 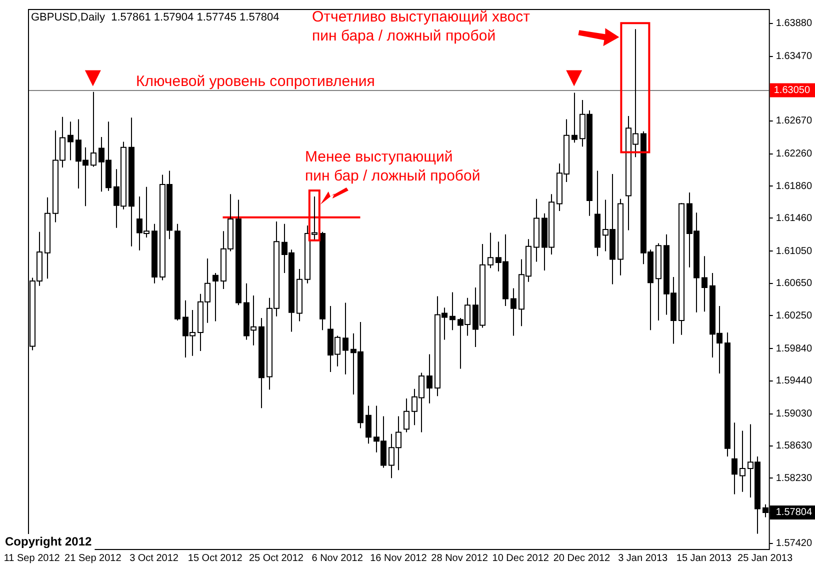 What do you see at coordinates (794, 381) in the screenshot?
I see `y-tick-label: 1.59440` at bounding box center [794, 381].